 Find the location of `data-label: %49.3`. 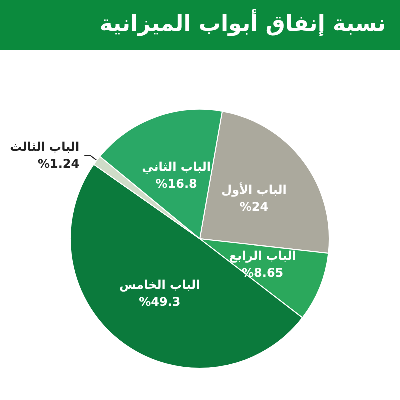

data-label: %49.3 is located at coordinates (160, 302).